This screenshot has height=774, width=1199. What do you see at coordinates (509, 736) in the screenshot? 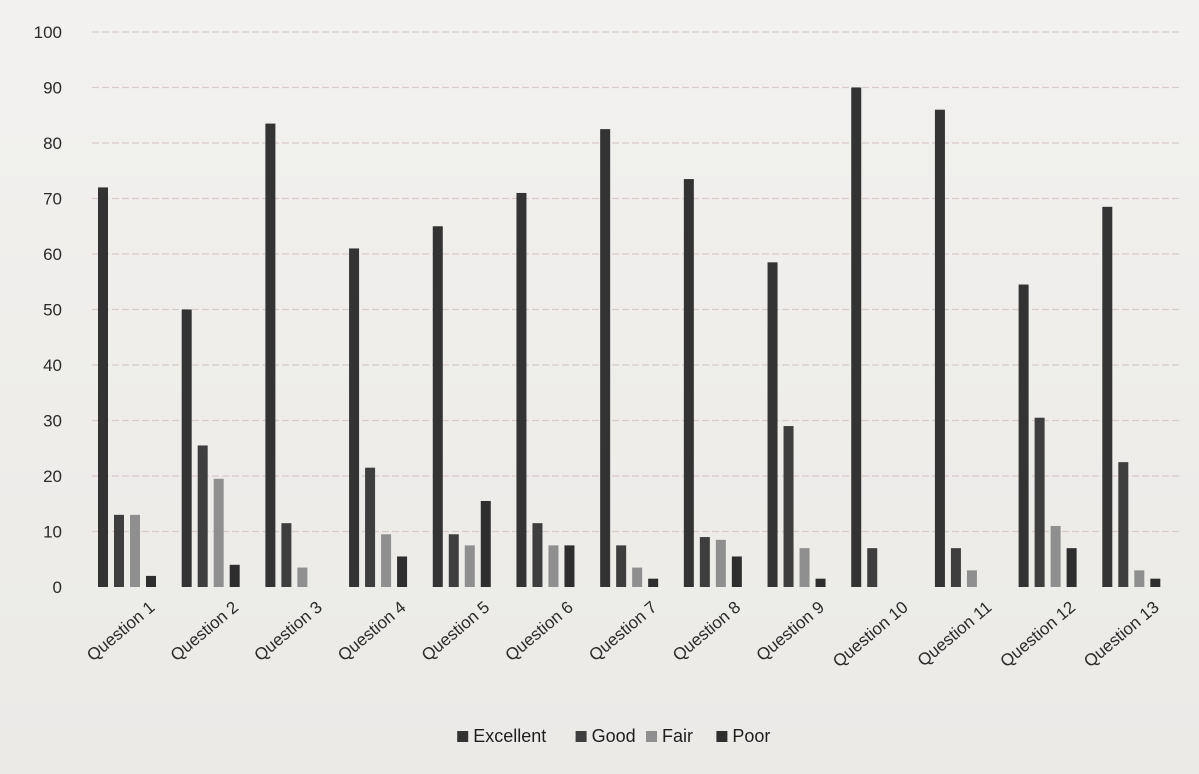
I see `legend-label-excellent: Excellent` at bounding box center [509, 736].